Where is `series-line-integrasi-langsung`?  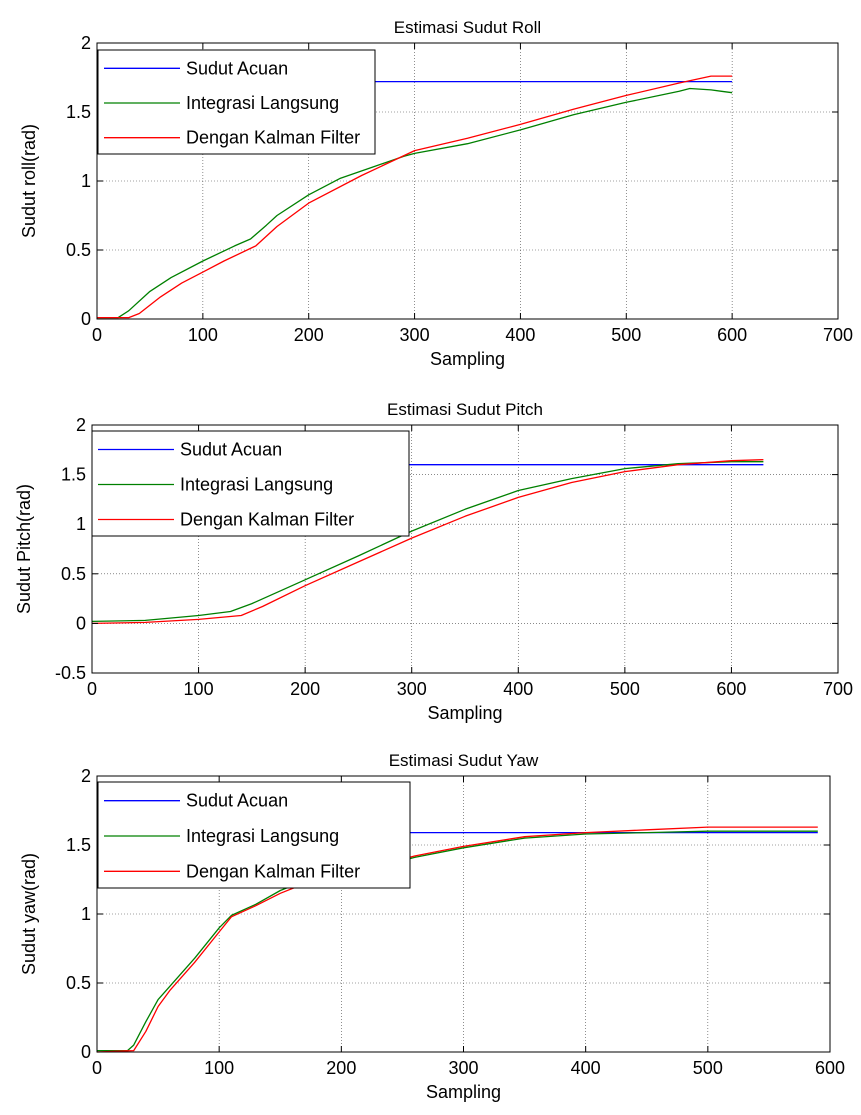
series-line-integrasi-langsung is located at coordinates (427, 542).